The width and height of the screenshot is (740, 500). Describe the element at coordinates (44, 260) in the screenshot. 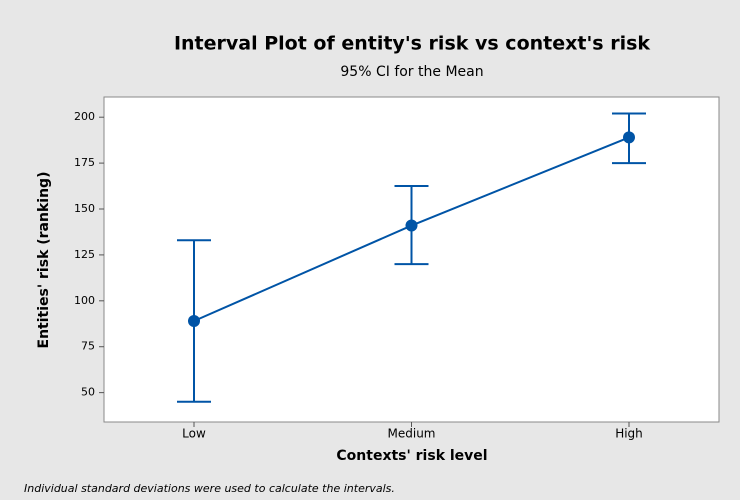

I see `y-axis-label: Entities' risk (ranking)` at that location.